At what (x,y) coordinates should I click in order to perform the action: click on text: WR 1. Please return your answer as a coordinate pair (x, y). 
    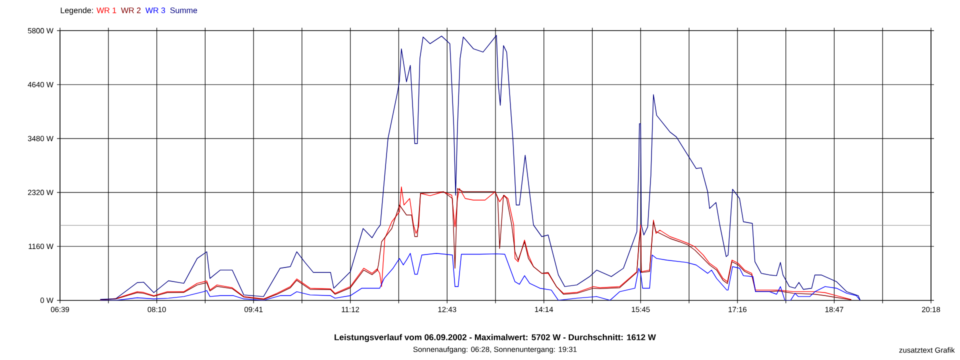
    Looking at the image, I should click on (106, 11).